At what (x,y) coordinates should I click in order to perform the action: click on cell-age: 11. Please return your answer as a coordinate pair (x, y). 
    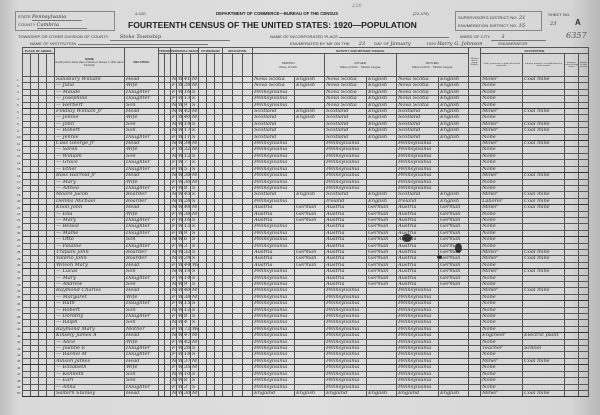
    Looking at the image, I should click on (187, 137).